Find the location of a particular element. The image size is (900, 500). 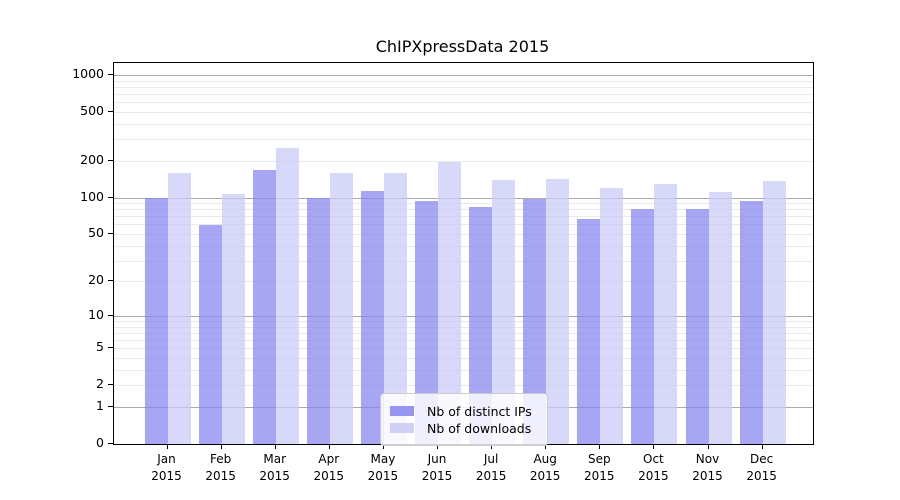

bar-distinct-ips-jan is located at coordinates (156, 320).